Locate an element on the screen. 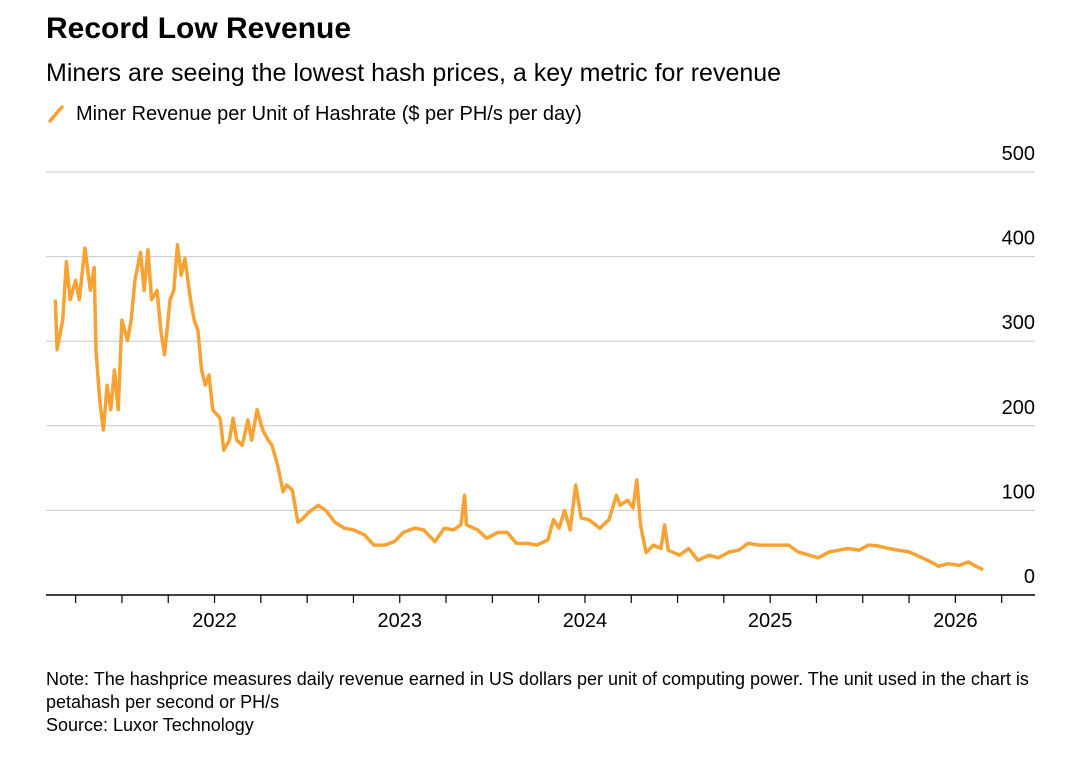 Image resolution: width=1080 pixels, height=764 pixels. source: Source: Luxor Technology is located at coordinates (150, 725).